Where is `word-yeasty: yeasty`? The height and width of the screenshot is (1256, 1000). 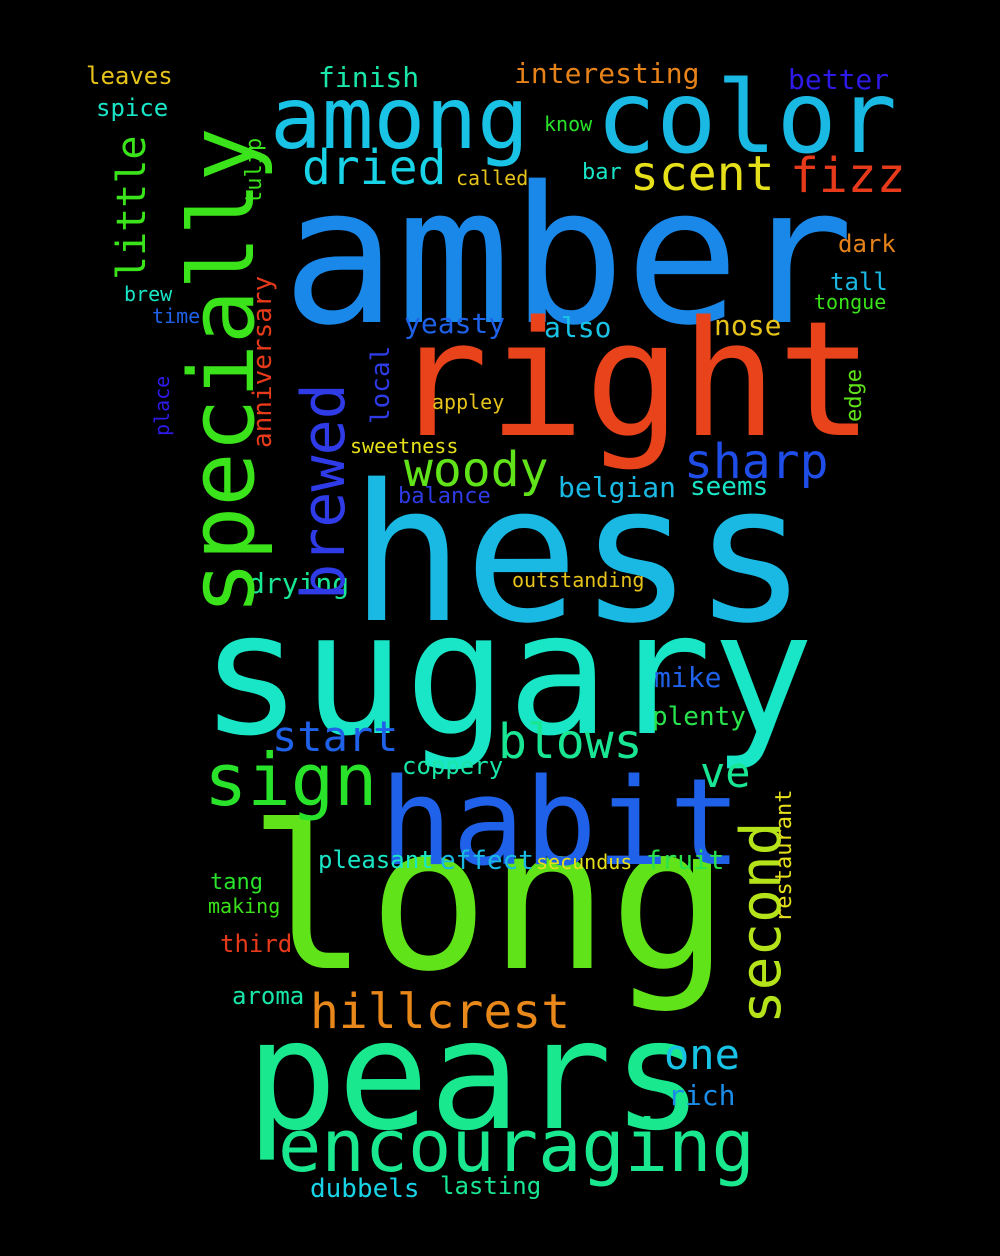 word-yeasty: yeasty is located at coordinates (455, 323).